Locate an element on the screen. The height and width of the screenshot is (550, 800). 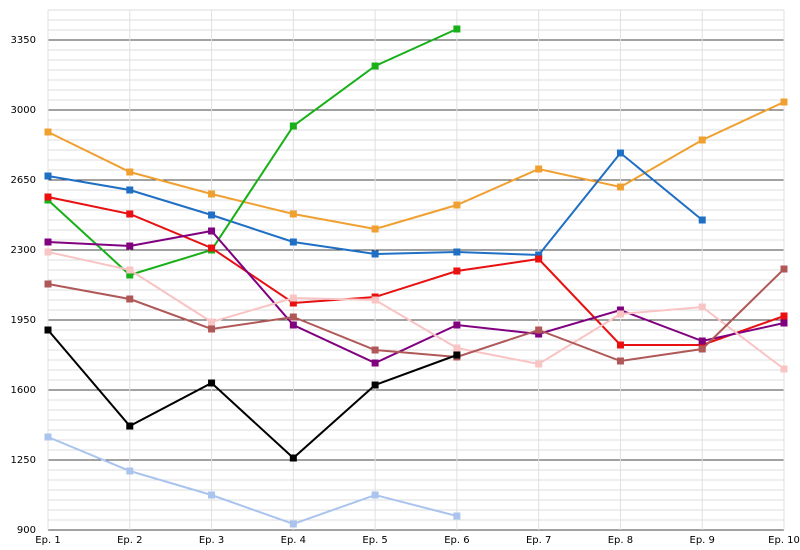
x-tick-label: Ep. 4 is located at coordinates (293, 540).